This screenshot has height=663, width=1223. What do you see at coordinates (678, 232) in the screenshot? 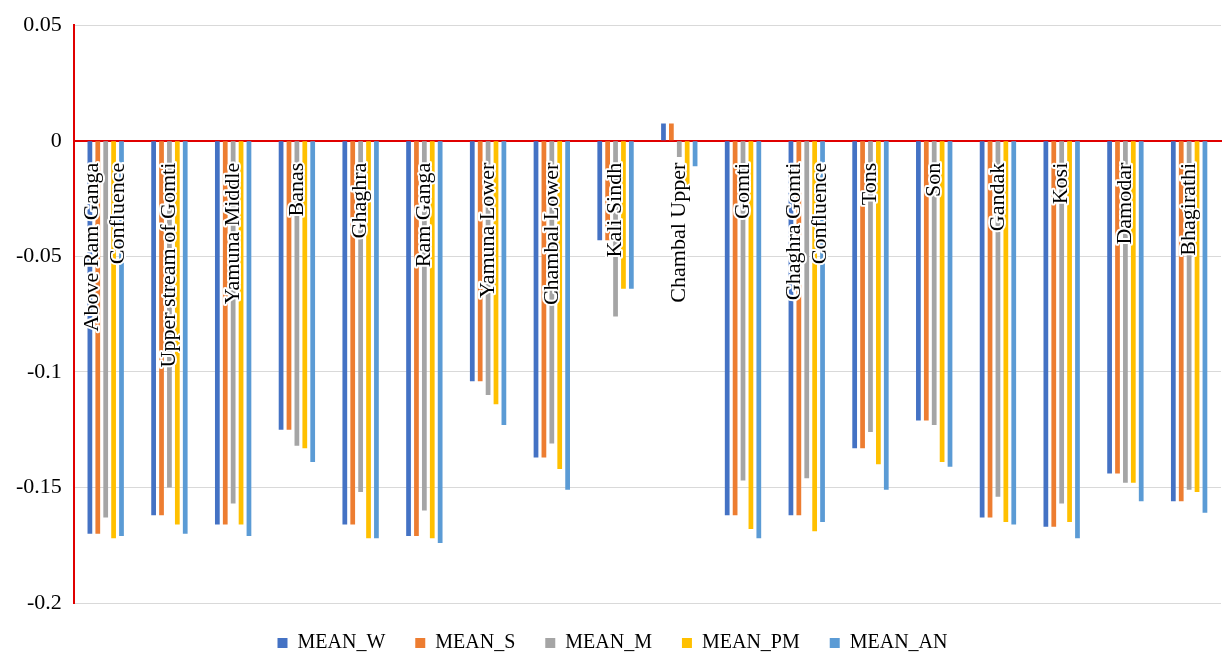
I see `x-tick-label: Chambal Upper` at bounding box center [678, 232].